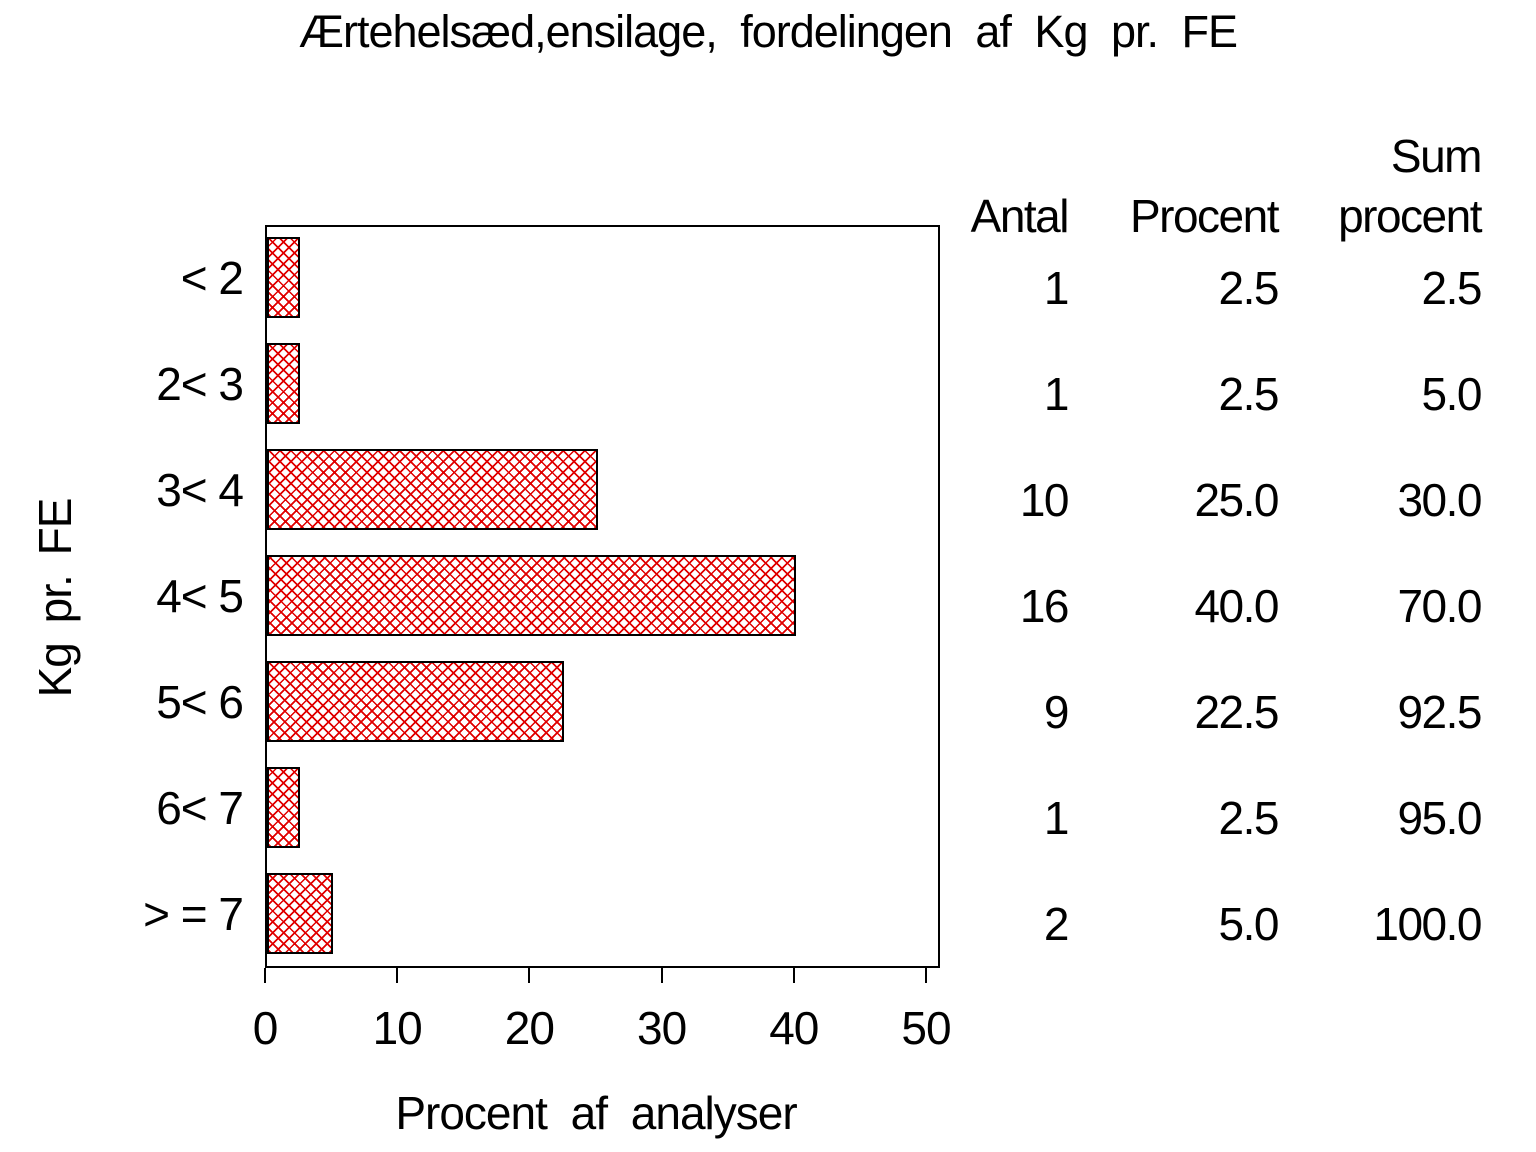 This screenshot has width=1536, height=1152. I want to click on category-label: < 2, so click(212, 277).